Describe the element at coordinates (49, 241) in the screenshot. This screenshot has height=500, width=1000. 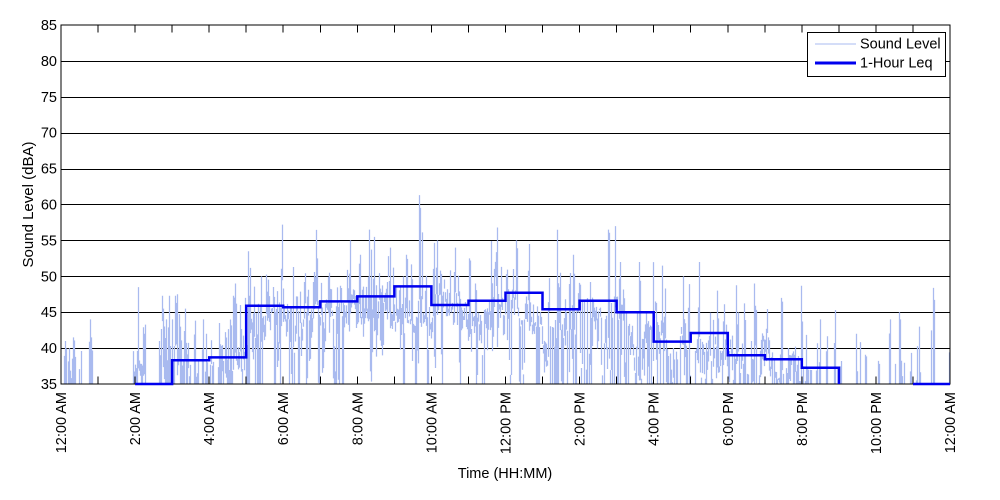
I see `svg-text: 55` at that location.